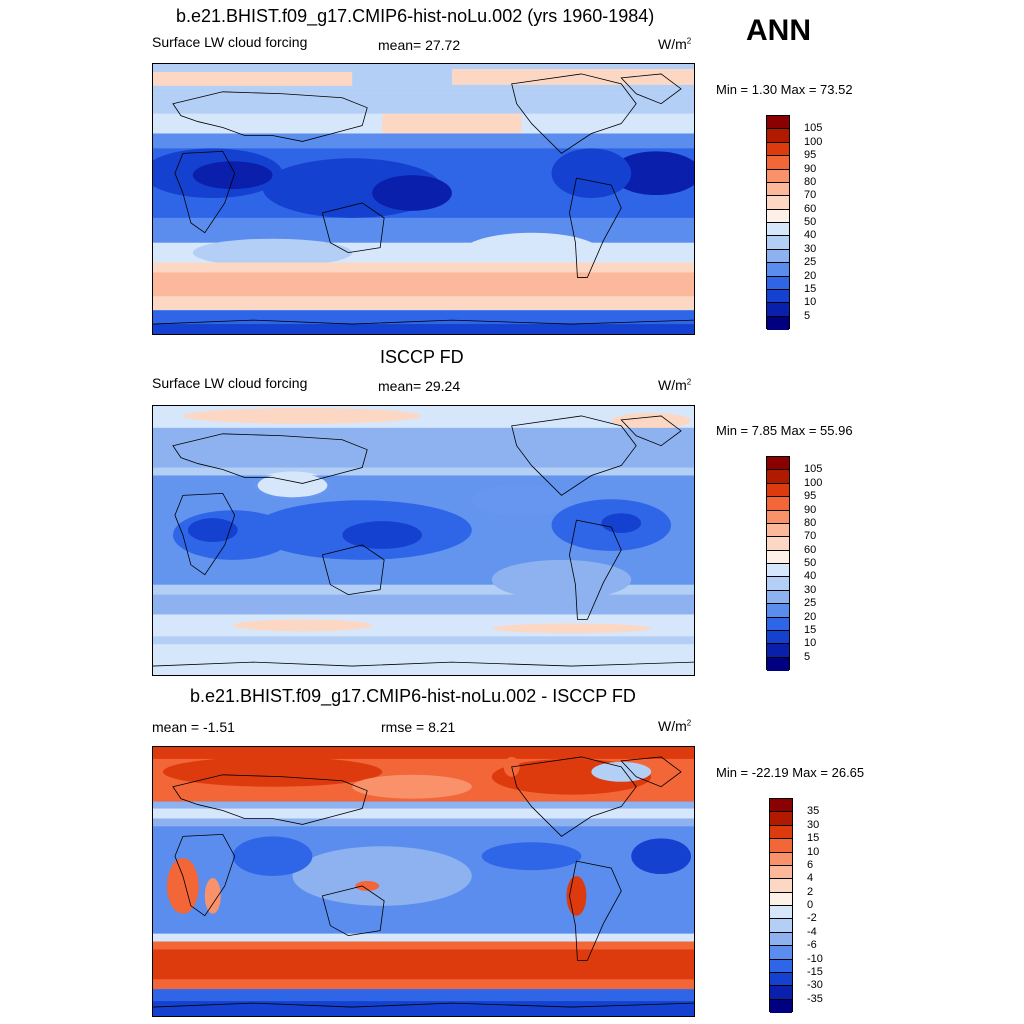 The height and width of the screenshot is (1024, 1024). What do you see at coordinates (815, 985) in the screenshot?
I see `colorbar-tick-label: -30` at bounding box center [815, 985].